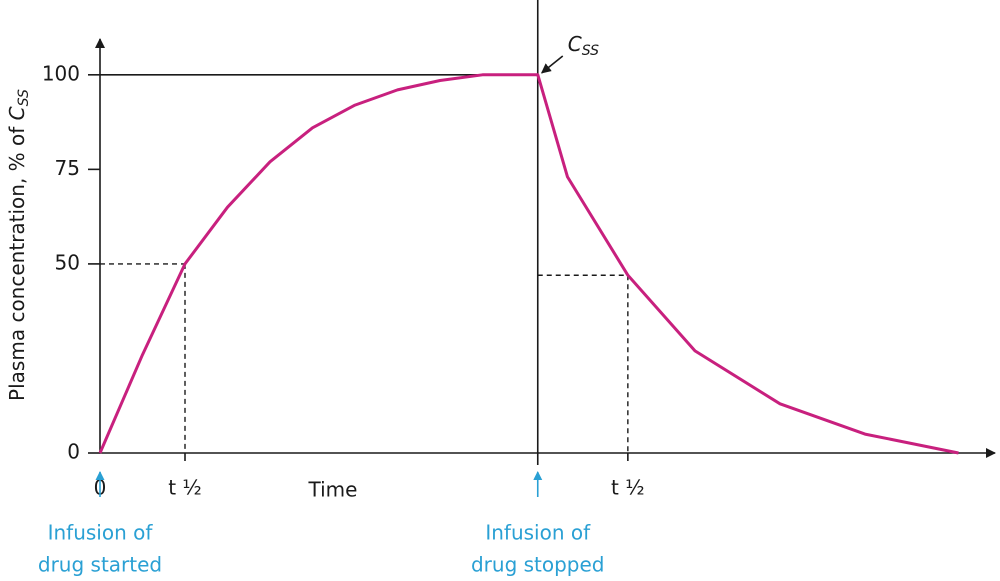  Describe the element at coordinates (24, 97) in the screenshot. I see `y-label-subscript: SS` at that location.